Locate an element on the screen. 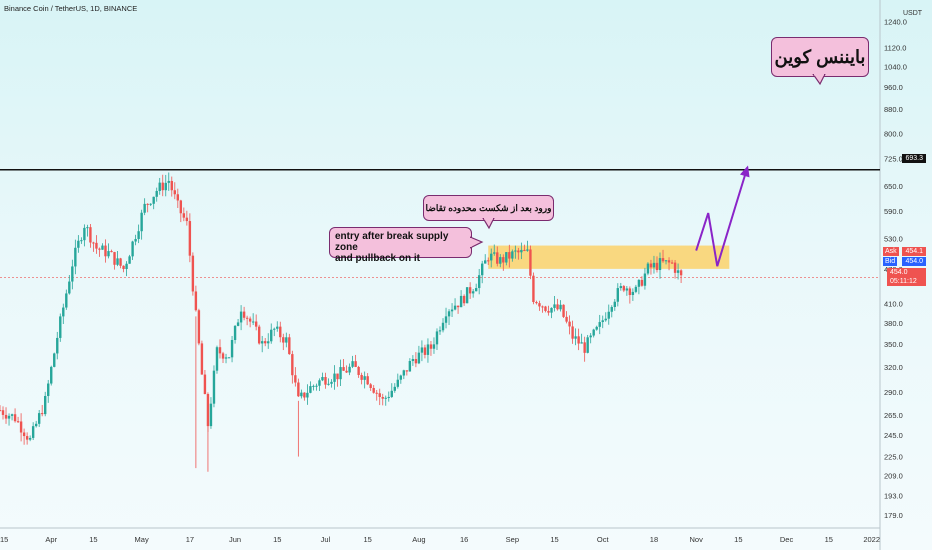  price-tick-label: 350.0 is located at coordinates (893, 344).